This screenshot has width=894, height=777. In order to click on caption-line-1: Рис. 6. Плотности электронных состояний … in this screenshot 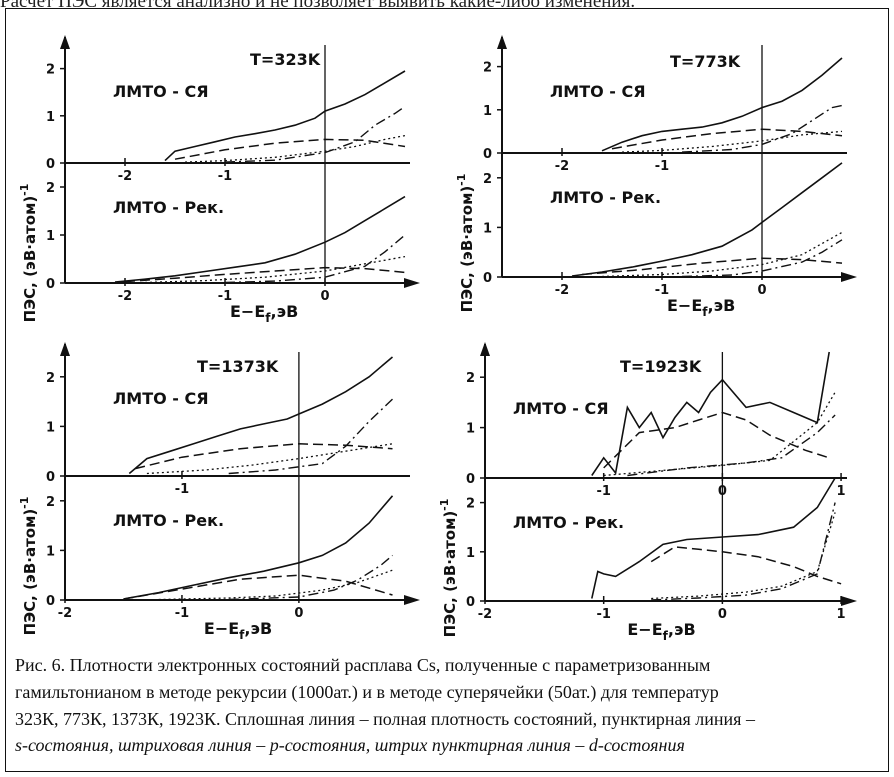, I will do `click(363, 665)`.